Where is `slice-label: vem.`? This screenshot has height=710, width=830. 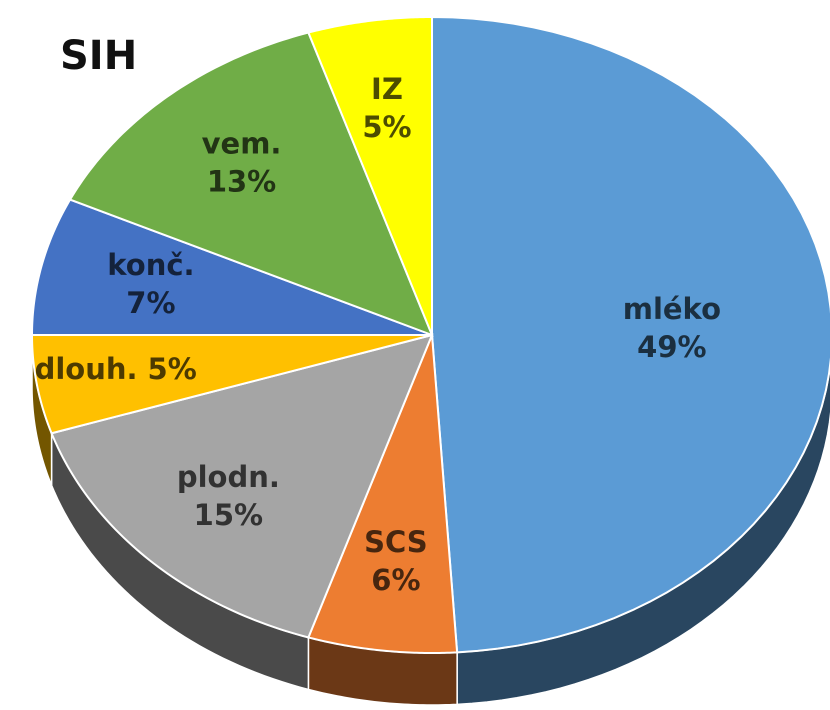
slice-label: vem. is located at coordinates (242, 143).